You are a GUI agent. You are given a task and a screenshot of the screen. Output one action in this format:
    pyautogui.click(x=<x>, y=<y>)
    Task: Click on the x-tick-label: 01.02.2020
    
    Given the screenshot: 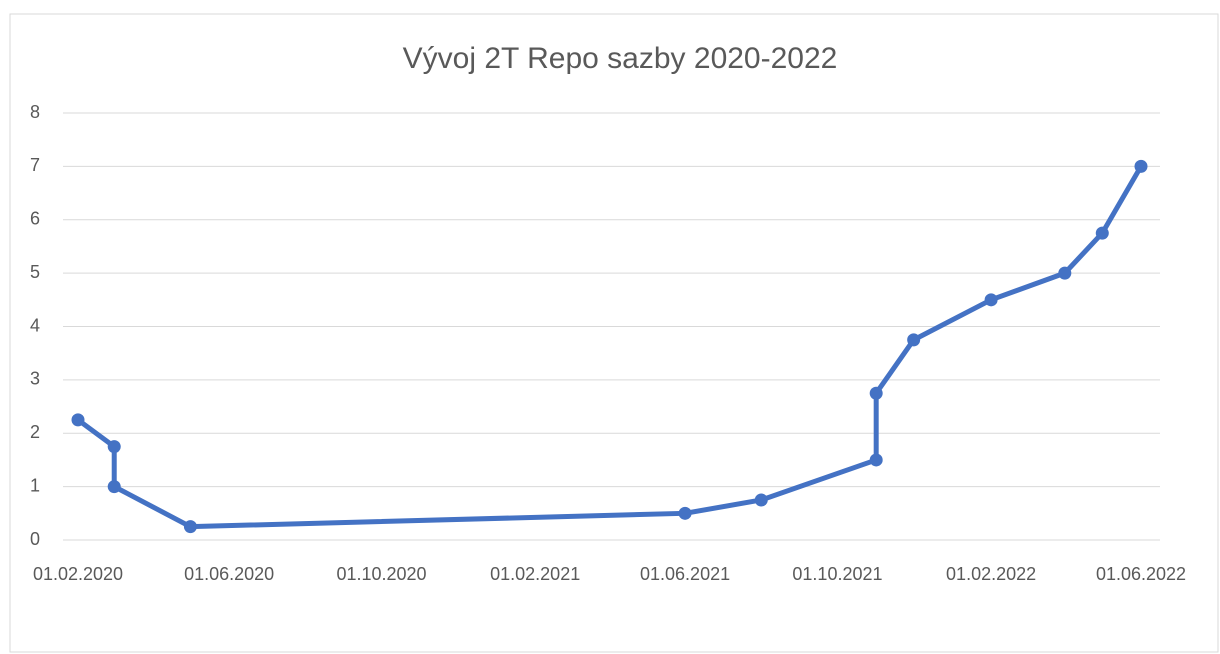 What is the action you would take?
    pyautogui.click(x=78, y=574)
    